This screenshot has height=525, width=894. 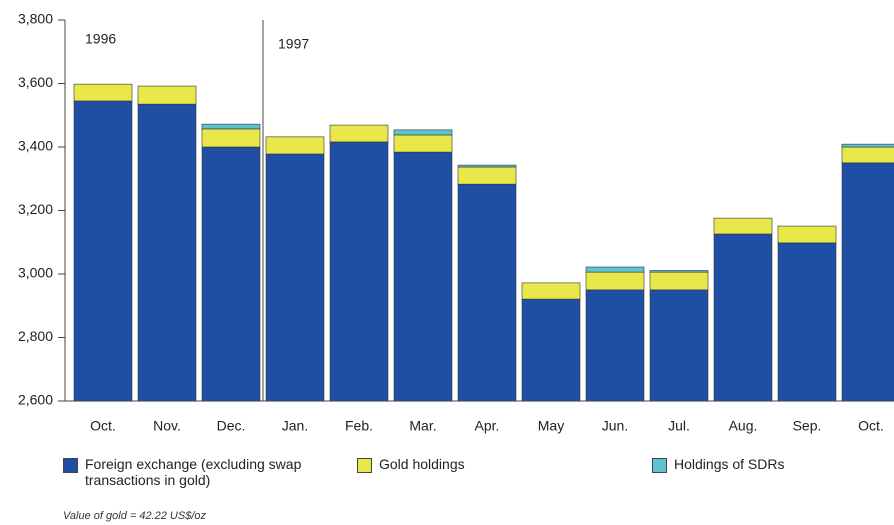 I want to click on y-tick-label: 3,400, so click(x=35, y=146).